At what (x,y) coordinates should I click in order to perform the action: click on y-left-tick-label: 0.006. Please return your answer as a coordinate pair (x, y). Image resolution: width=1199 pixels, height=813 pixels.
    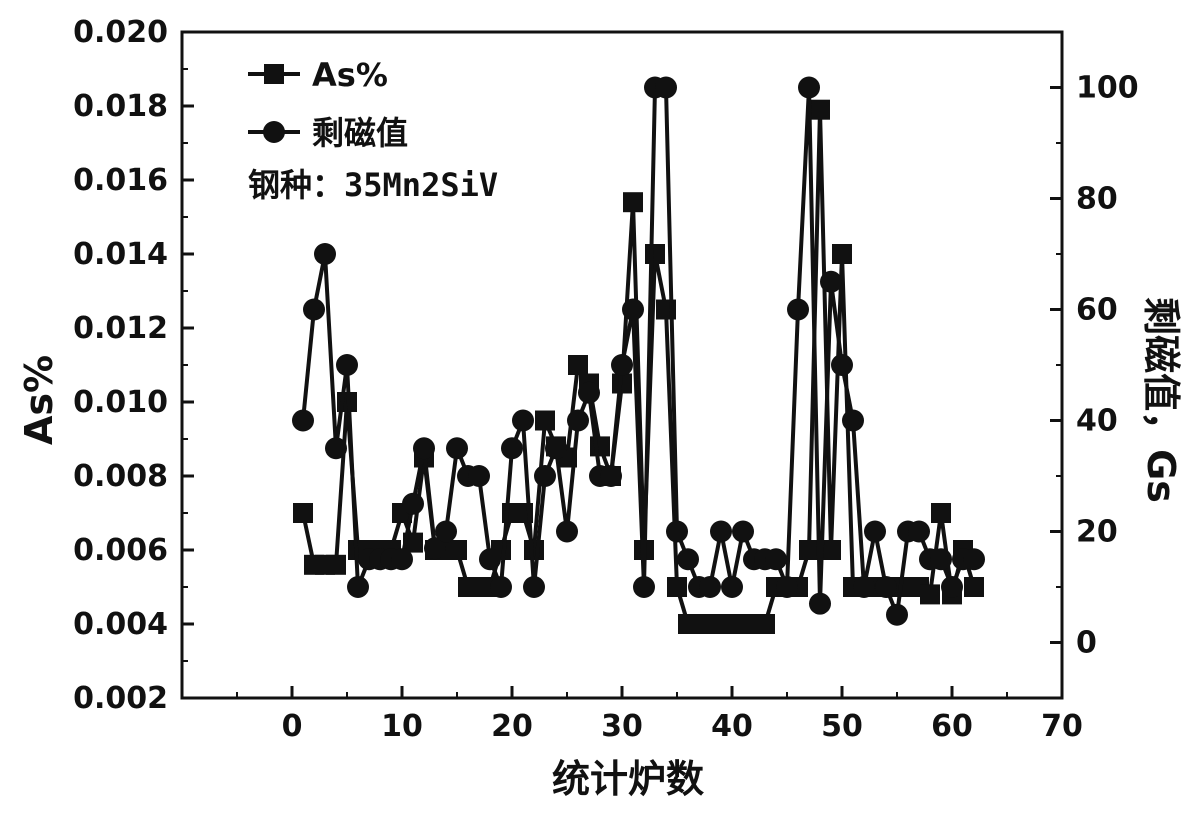
    Looking at the image, I should click on (120, 550).